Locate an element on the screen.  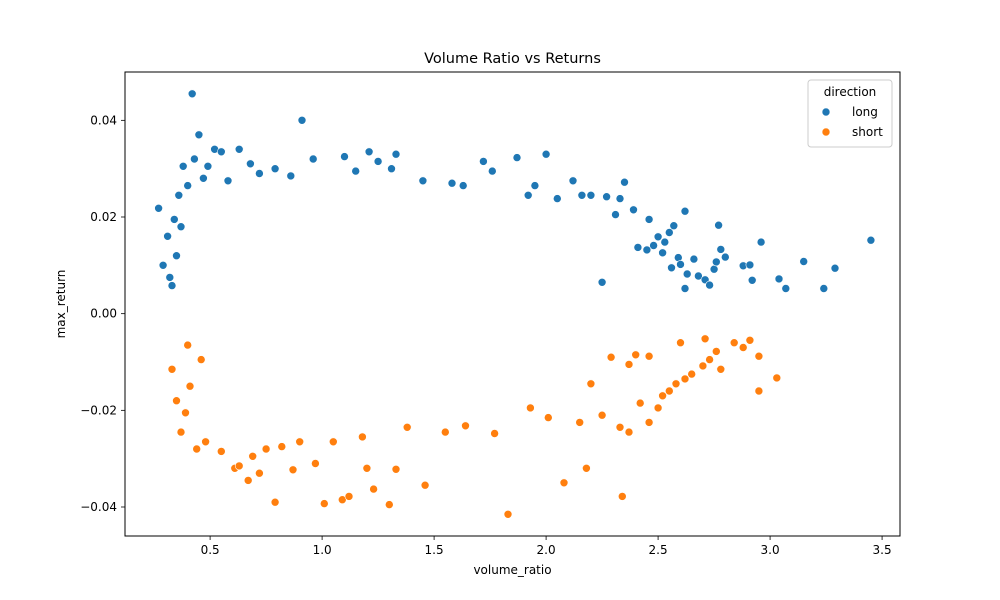
legend-marker-long is located at coordinates (826, 112).